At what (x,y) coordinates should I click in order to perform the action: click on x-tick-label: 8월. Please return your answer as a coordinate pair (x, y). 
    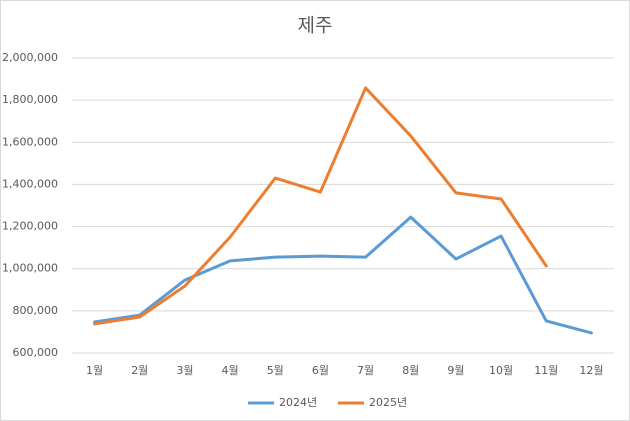
    Looking at the image, I should click on (410, 370).